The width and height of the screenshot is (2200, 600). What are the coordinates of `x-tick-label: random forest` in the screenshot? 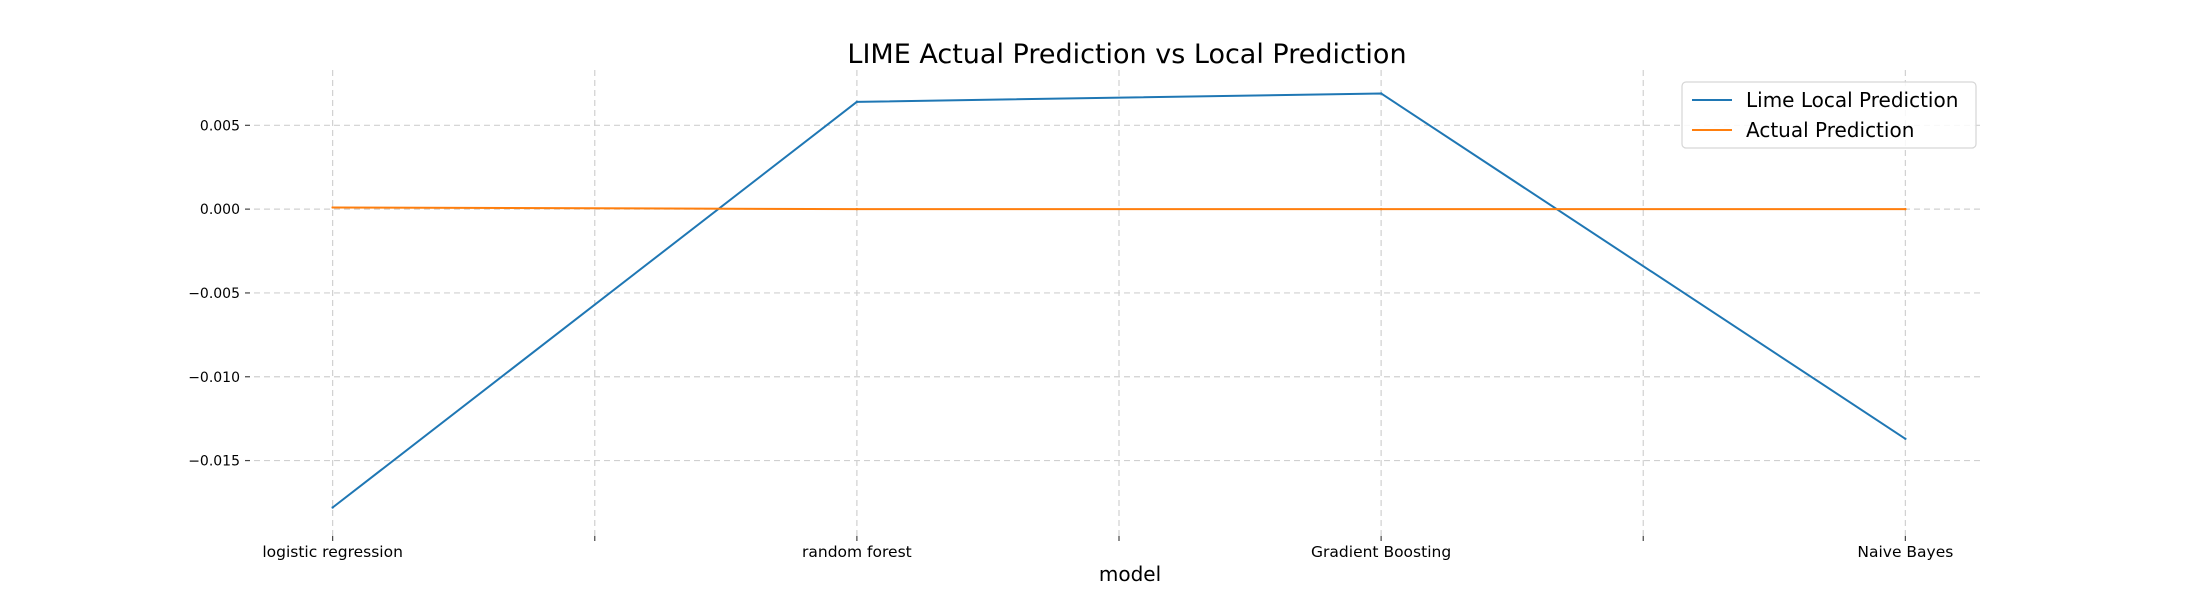 It's located at (857, 552).